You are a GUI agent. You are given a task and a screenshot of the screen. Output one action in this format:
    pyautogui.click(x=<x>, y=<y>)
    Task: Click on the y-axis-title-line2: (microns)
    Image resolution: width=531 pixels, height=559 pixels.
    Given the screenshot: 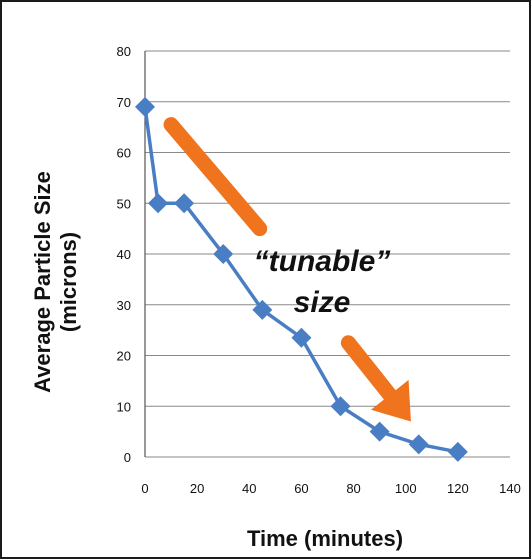 What is the action you would take?
    pyautogui.click(x=68, y=282)
    